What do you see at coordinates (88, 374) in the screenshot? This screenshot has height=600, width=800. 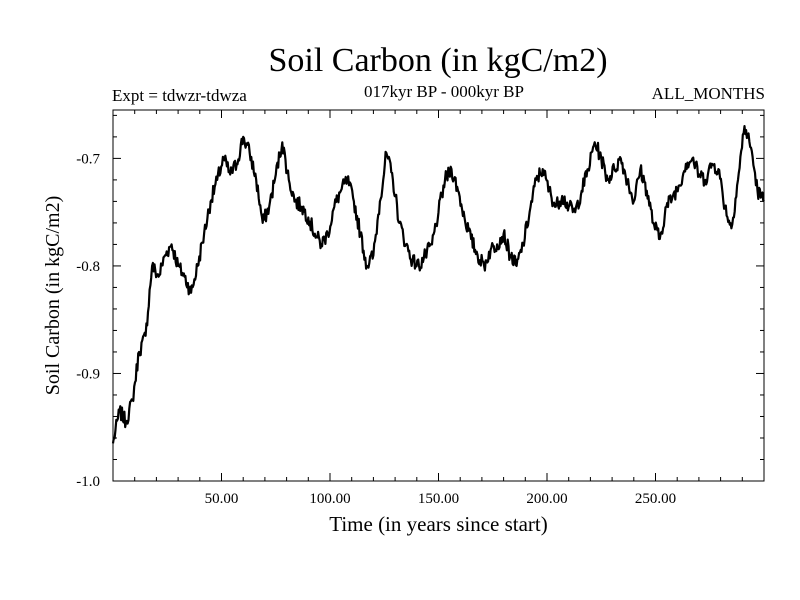 I see `y-tick-label: -0.9` at bounding box center [88, 374].